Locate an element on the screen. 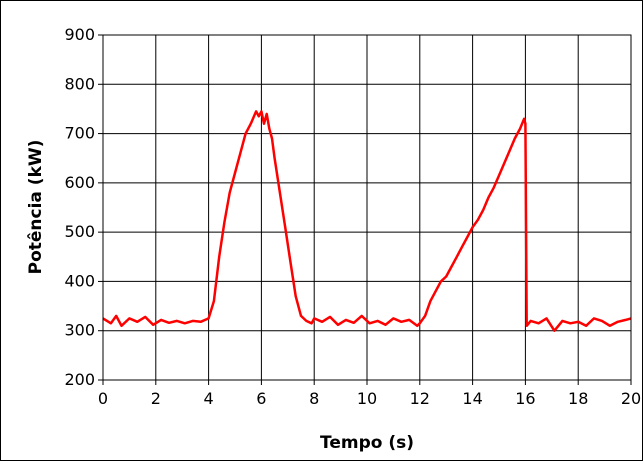 The image size is (643, 465). y-tick-labels: 200 300 400 500 600 700 800 900 is located at coordinates (79, 207).